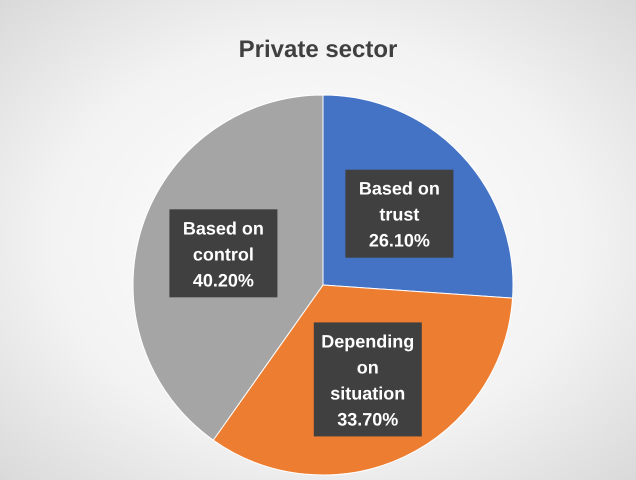 This screenshot has height=480, width=636. I want to click on slice-label: Depending on situation, so click(367, 367).